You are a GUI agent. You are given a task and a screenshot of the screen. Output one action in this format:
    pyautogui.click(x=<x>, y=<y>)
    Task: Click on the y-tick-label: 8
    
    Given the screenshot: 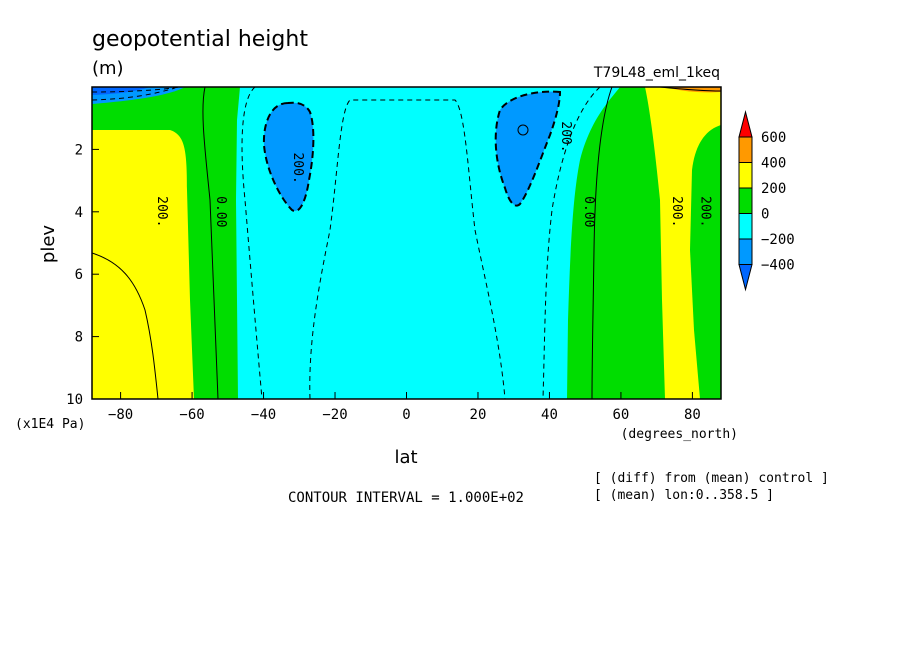 What is the action you would take?
    pyautogui.click(x=79, y=338)
    